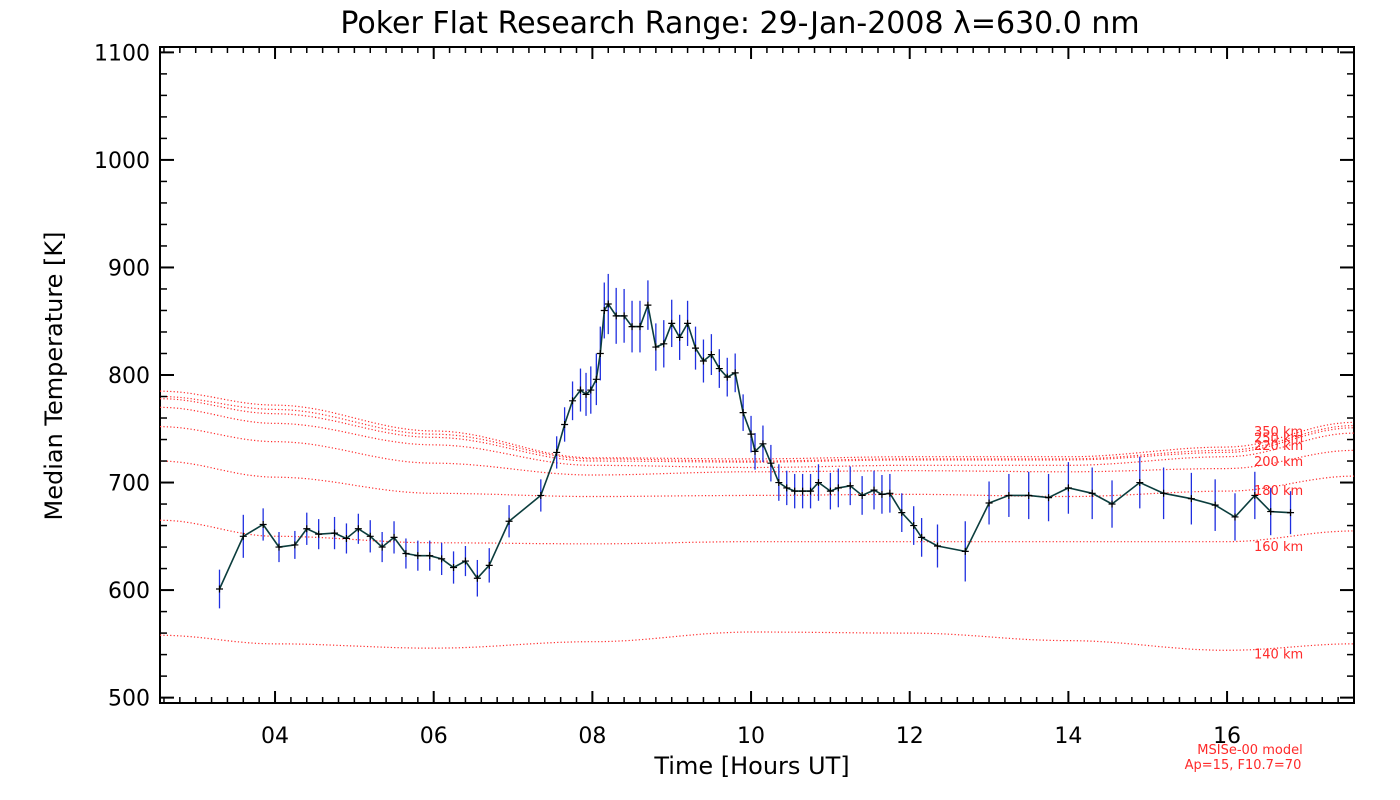 The width and height of the screenshot is (1400, 800). Describe the element at coordinates (751, 766) in the screenshot. I see `x-axis-label: Time [Hours UT]` at that location.